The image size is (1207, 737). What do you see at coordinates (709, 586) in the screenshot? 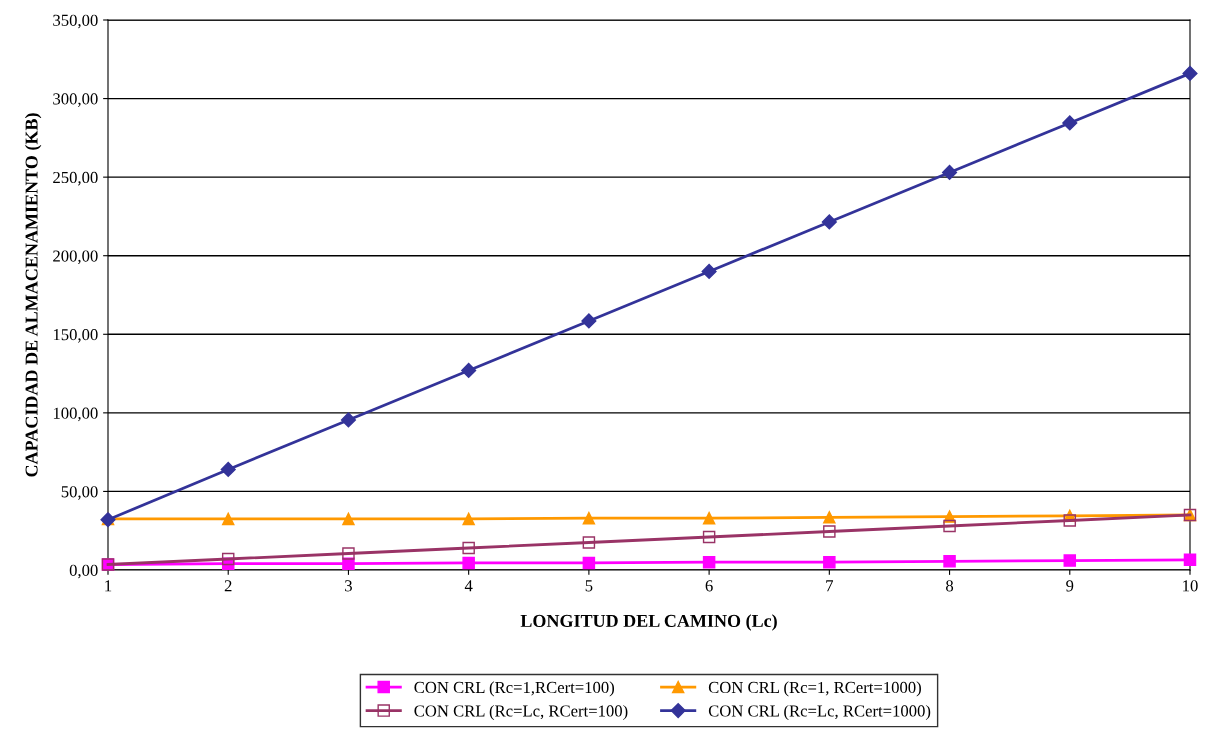
I see `x-tick-label: 6` at bounding box center [709, 586].